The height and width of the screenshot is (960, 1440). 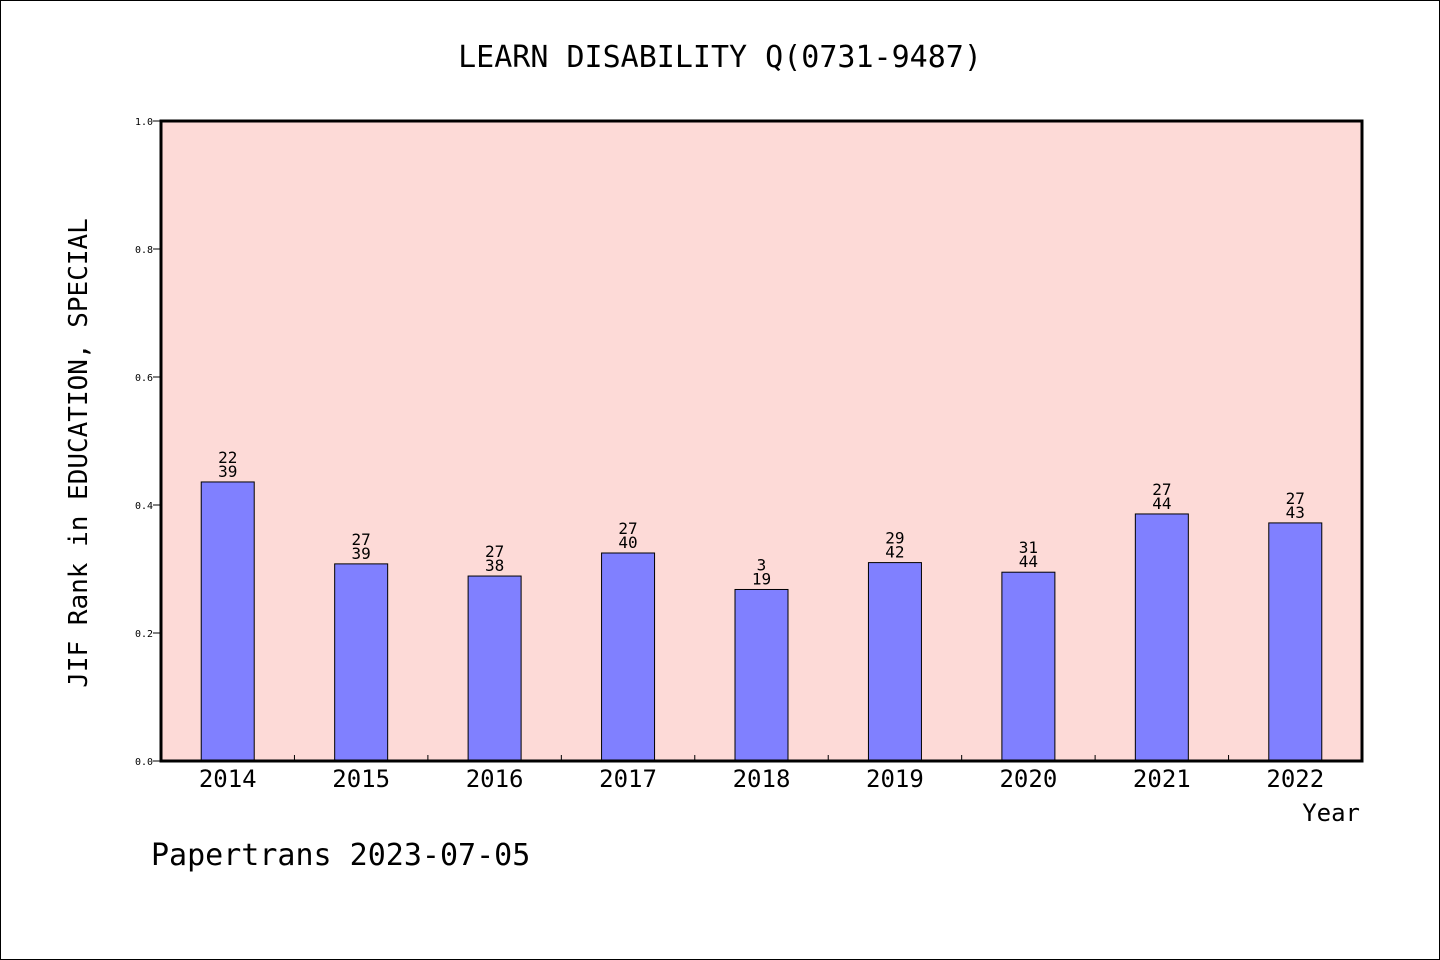 I want to click on y-tick-label: 0.4, so click(x=144, y=506).